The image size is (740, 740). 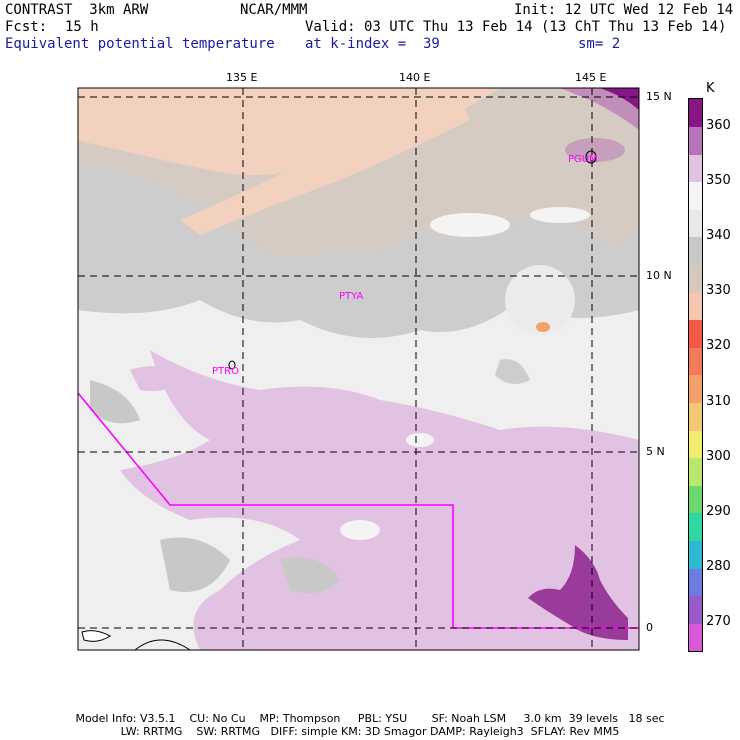 What do you see at coordinates (583, 159) in the screenshot?
I see `station-pgum-label: PGUM` at bounding box center [583, 159].